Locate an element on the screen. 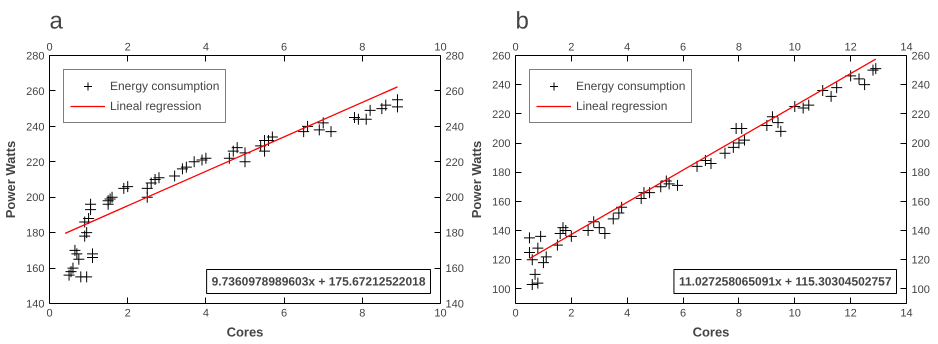 The image size is (938, 344). x2-tick-label: 0 is located at coordinates (515, 314).